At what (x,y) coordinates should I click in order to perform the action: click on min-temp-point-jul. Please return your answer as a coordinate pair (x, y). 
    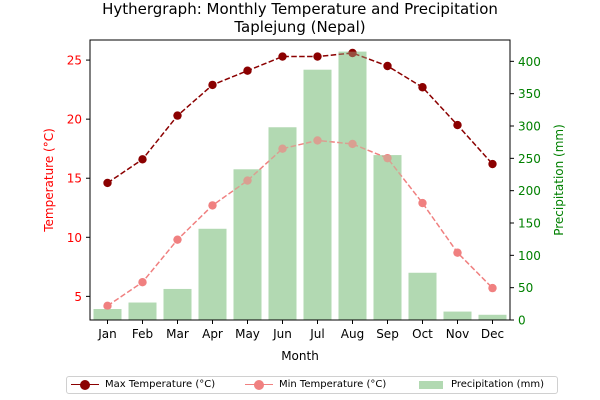
    Looking at the image, I should click on (317, 140).